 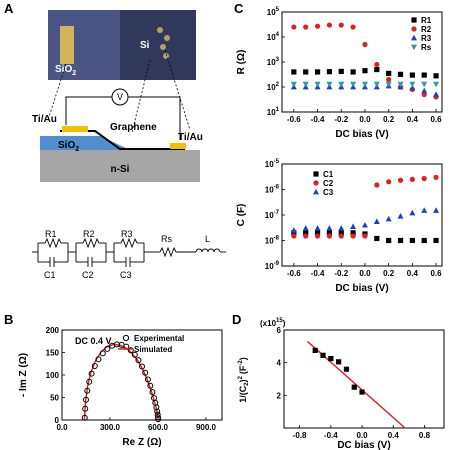 What do you see at coordinates (207, 239) in the screenshot?
I see `circuit-l: L` at bounding box center [207, 239].